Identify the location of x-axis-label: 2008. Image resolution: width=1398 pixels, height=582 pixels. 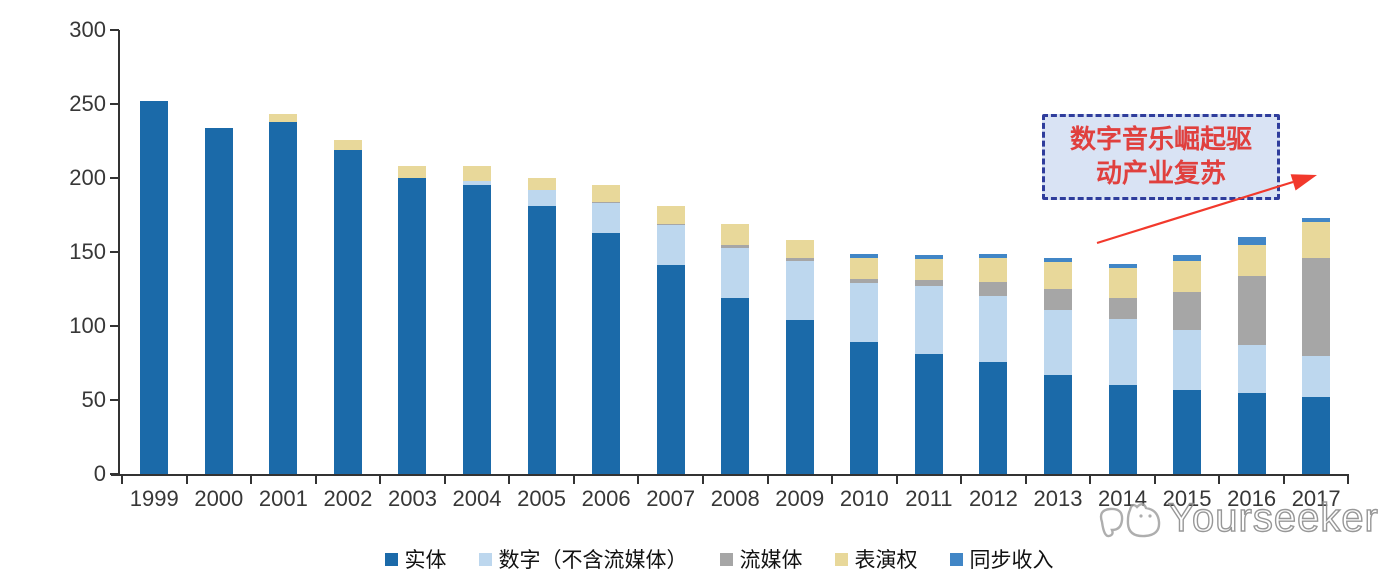
(735, 498).